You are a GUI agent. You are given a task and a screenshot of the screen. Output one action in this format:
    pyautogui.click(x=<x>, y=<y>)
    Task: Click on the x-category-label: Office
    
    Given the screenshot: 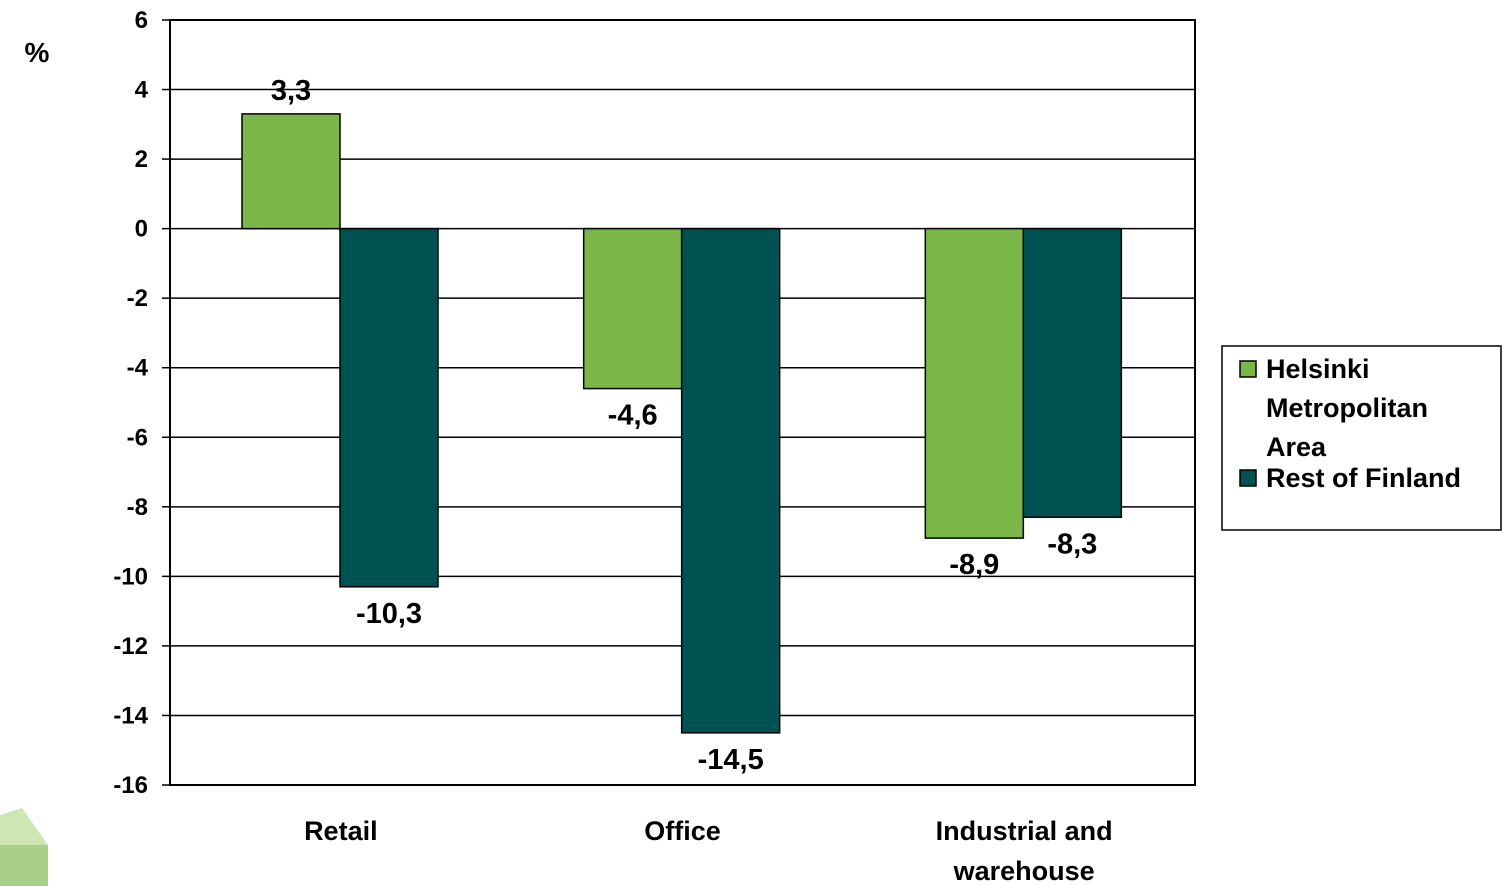 What is the action you would take?
    pyautogui.click(x=682, y=831)
    